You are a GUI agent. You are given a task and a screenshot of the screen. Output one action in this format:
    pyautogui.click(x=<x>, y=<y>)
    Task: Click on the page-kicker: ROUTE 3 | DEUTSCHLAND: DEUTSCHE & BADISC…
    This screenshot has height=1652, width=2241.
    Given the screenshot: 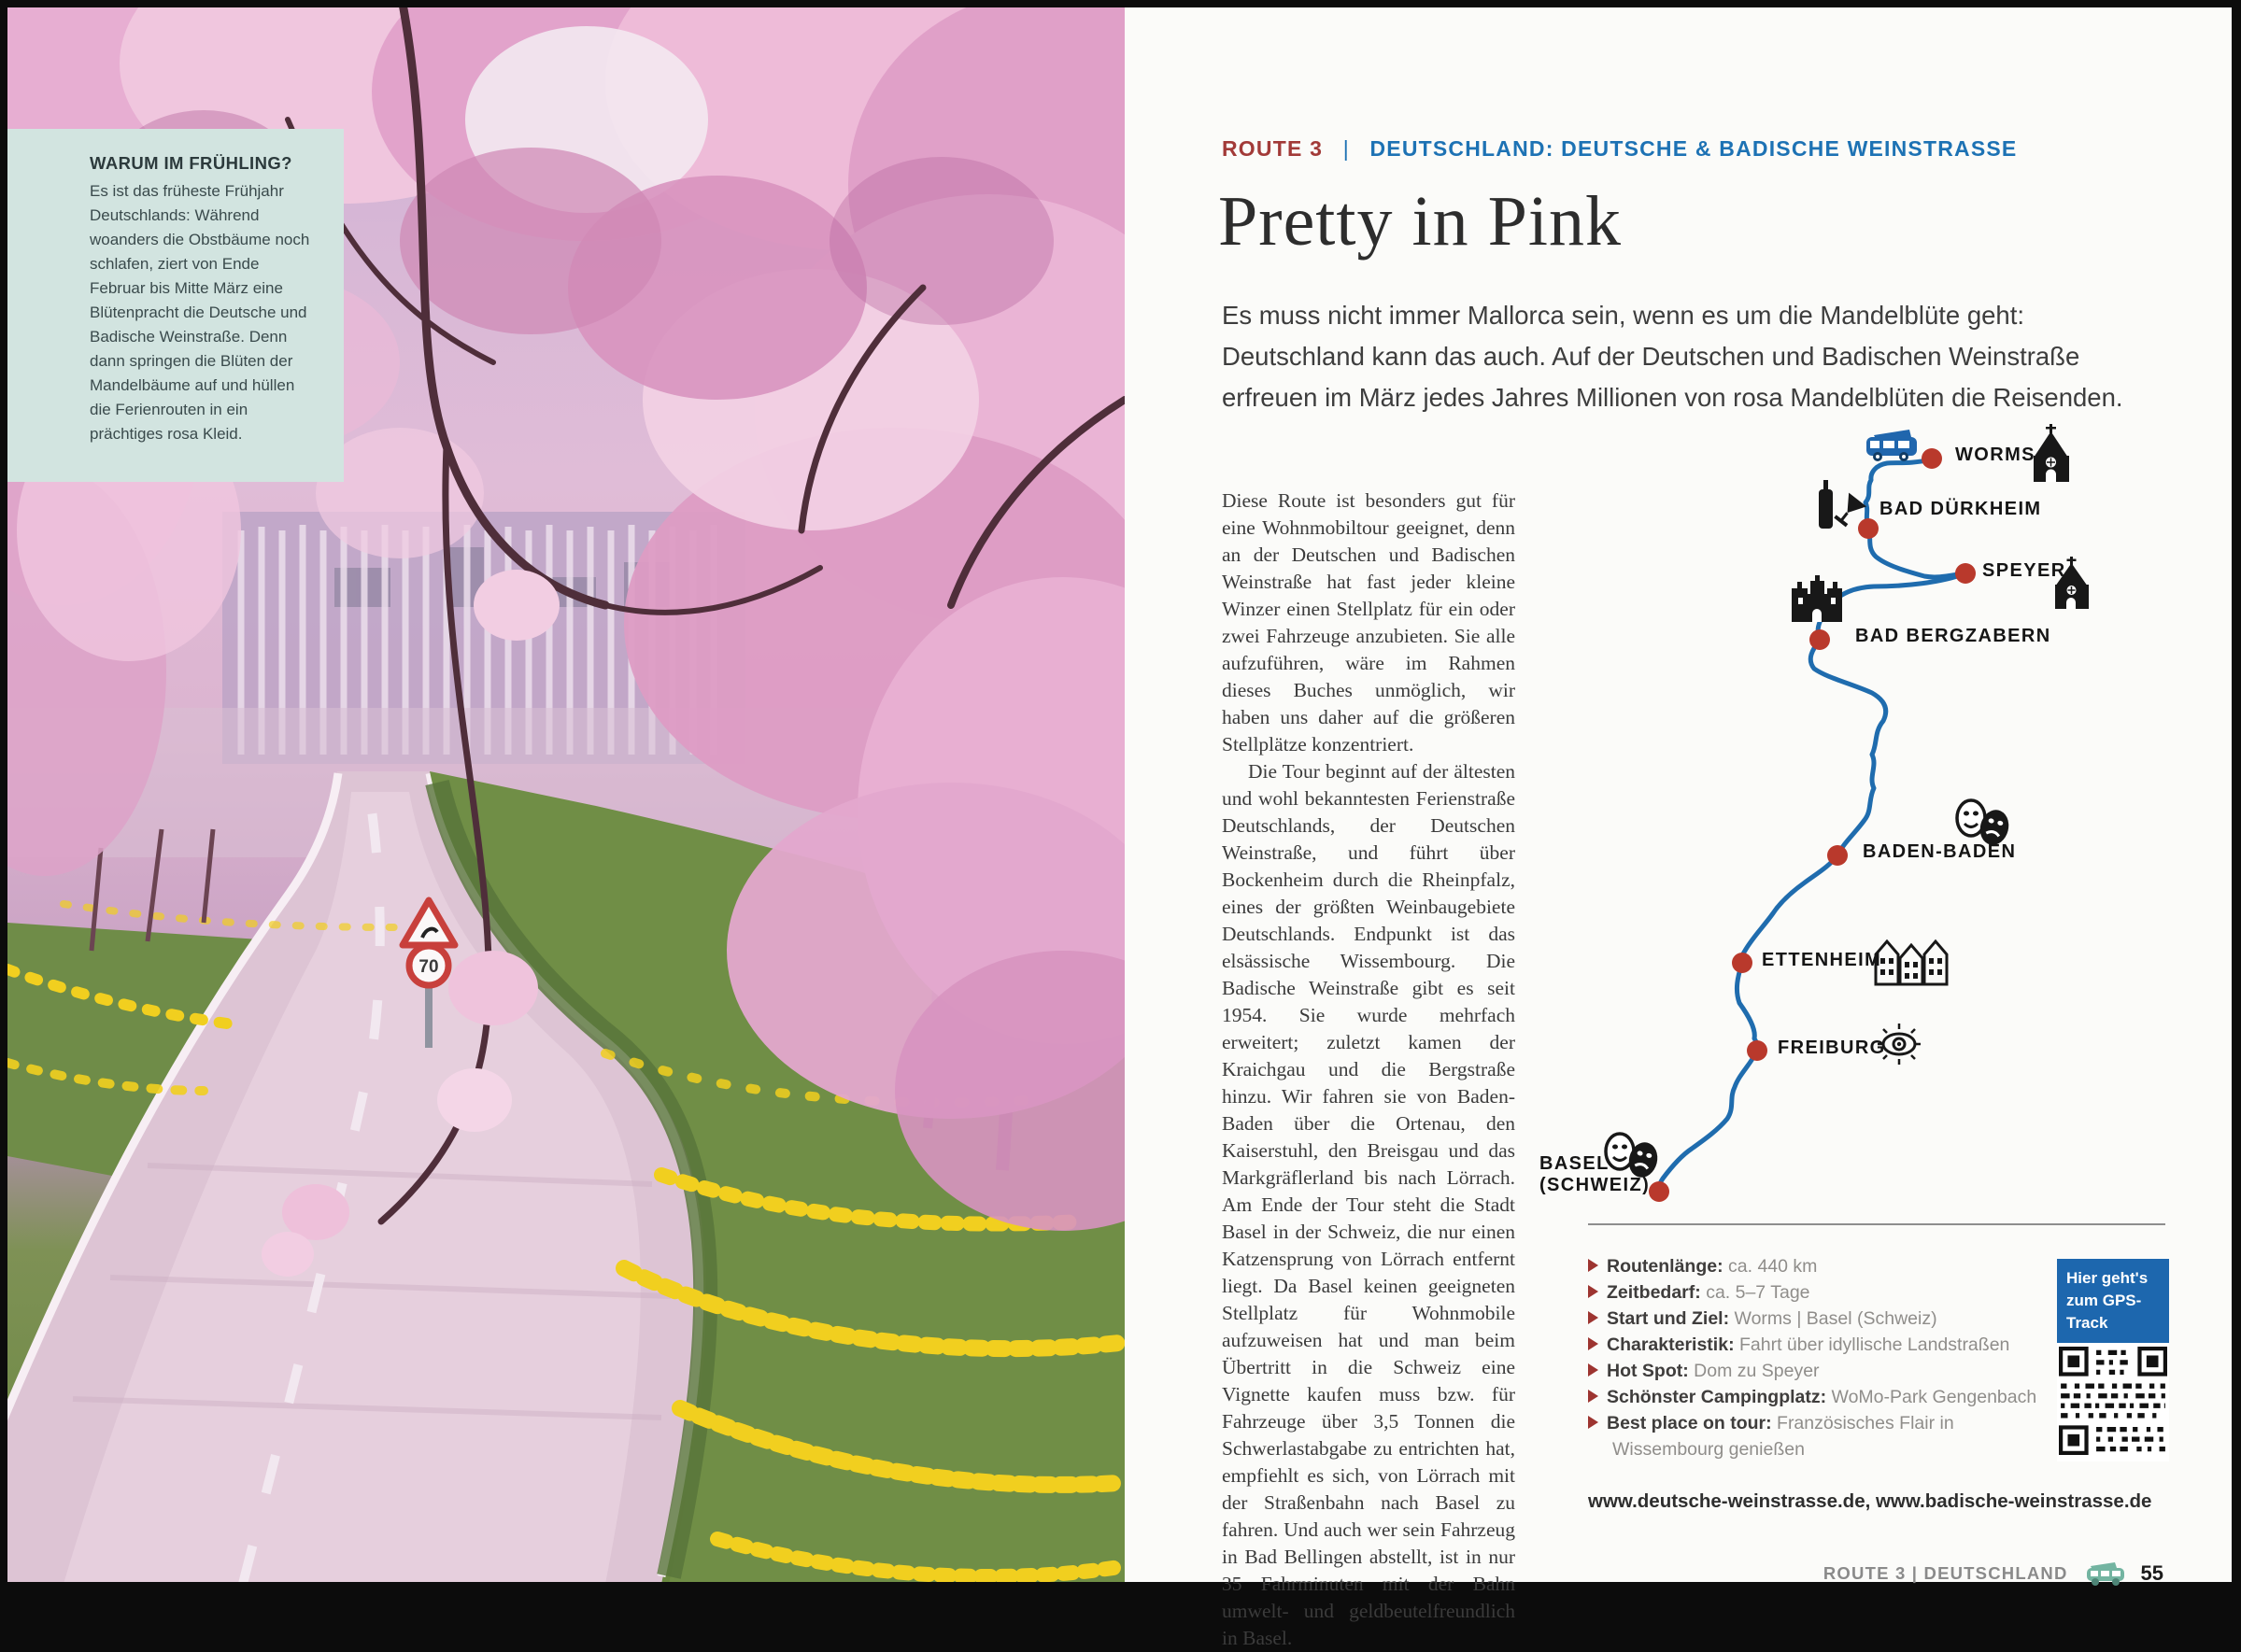 What is the action you would take?
    pyautogui.click(x=1619, y=149)
    